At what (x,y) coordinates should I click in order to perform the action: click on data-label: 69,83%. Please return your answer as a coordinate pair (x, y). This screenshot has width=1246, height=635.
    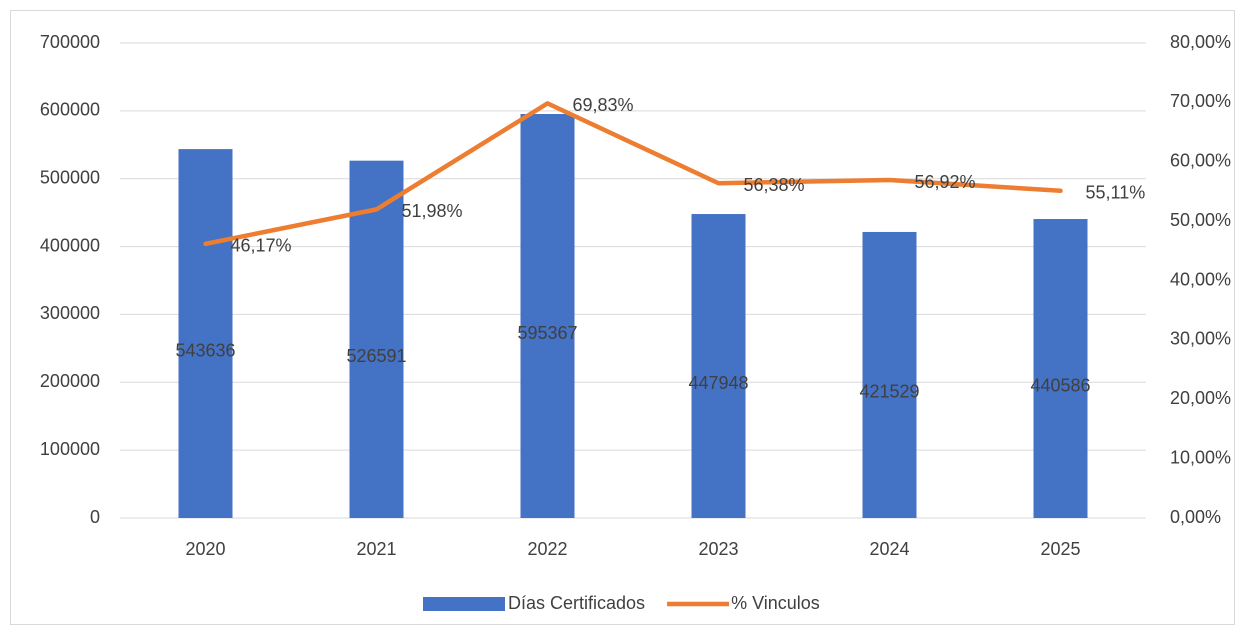
    Looking at the image, I should click on (603, 105).